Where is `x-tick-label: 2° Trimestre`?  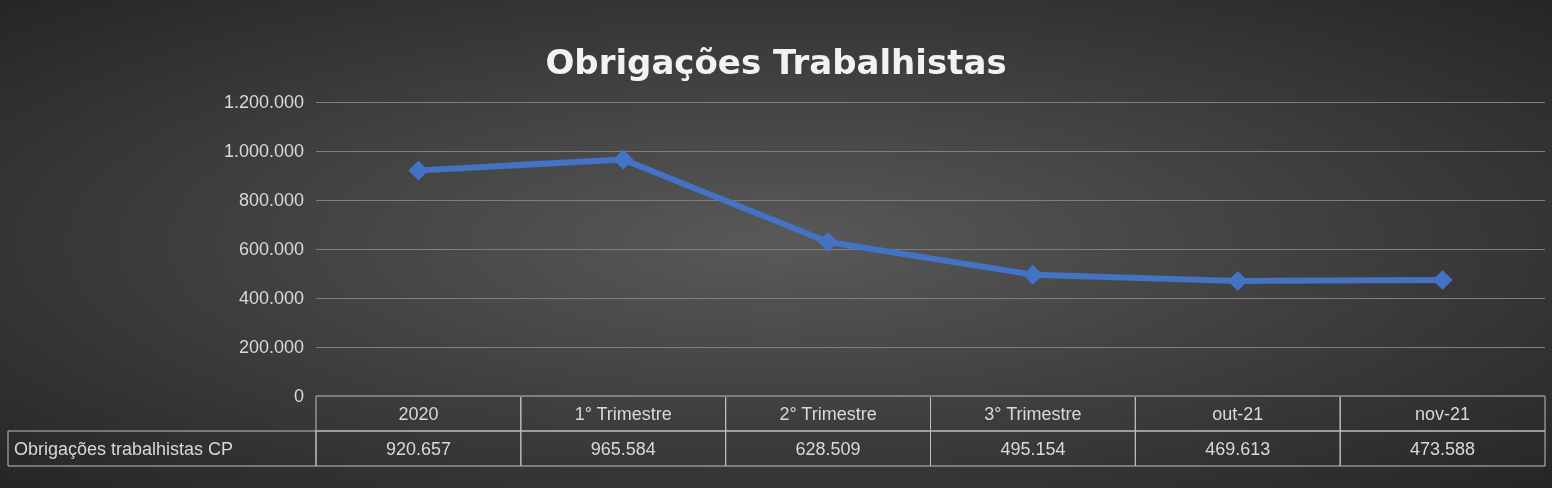 x-tick-label: 2° Trimestre is located at coordinates (828, 413).